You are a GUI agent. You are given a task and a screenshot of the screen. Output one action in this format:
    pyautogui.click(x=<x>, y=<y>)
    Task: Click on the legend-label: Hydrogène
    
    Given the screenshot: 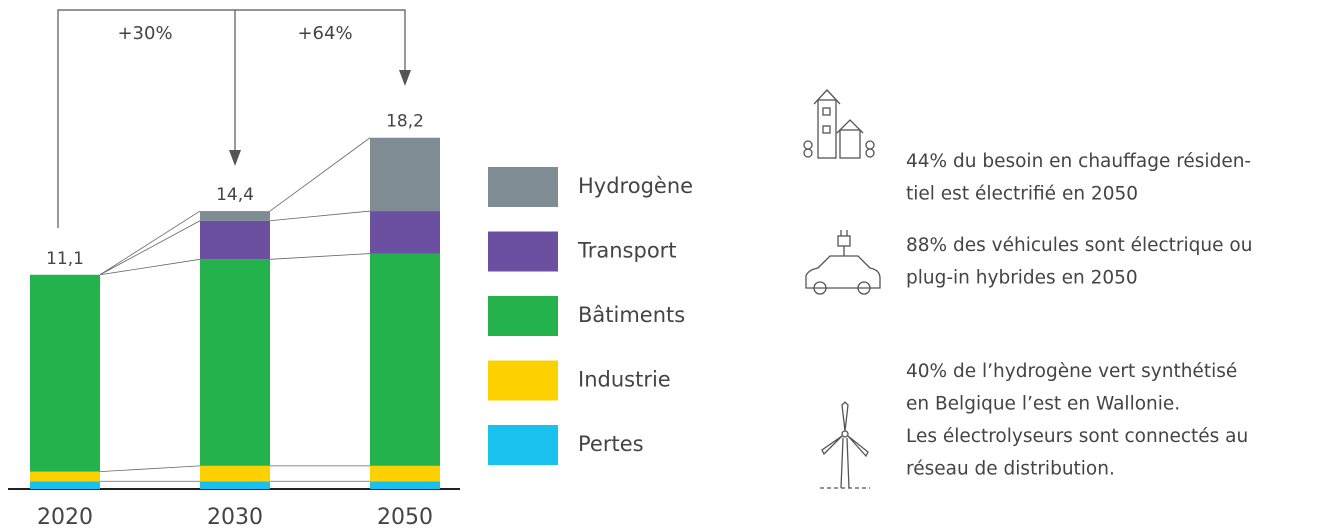 What is the action you would take?
    pyautogui.click(x=635, y=186)
    